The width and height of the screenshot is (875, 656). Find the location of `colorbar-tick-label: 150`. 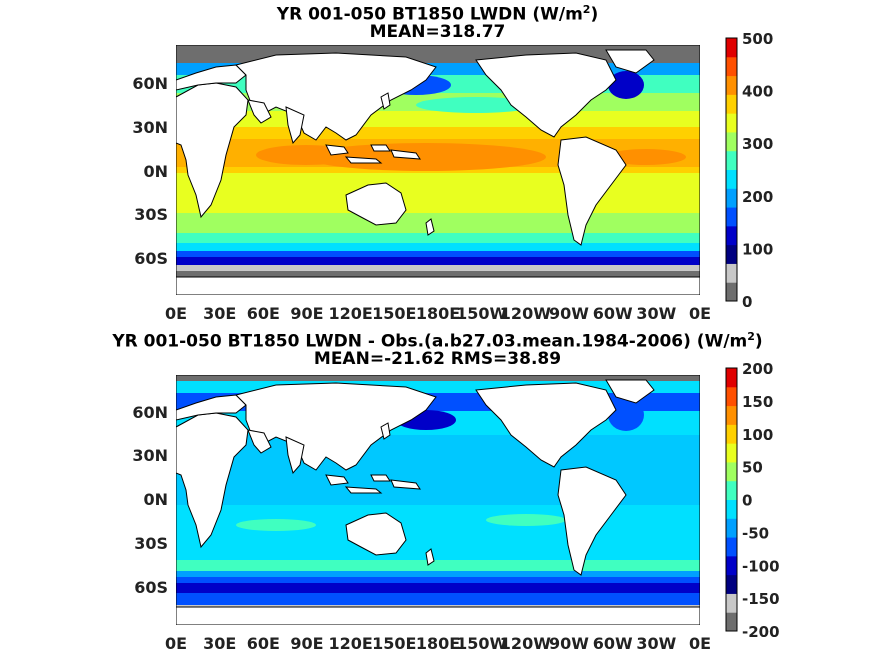

colorbar-tick-label: 150 is located at coordinates (757, 402).